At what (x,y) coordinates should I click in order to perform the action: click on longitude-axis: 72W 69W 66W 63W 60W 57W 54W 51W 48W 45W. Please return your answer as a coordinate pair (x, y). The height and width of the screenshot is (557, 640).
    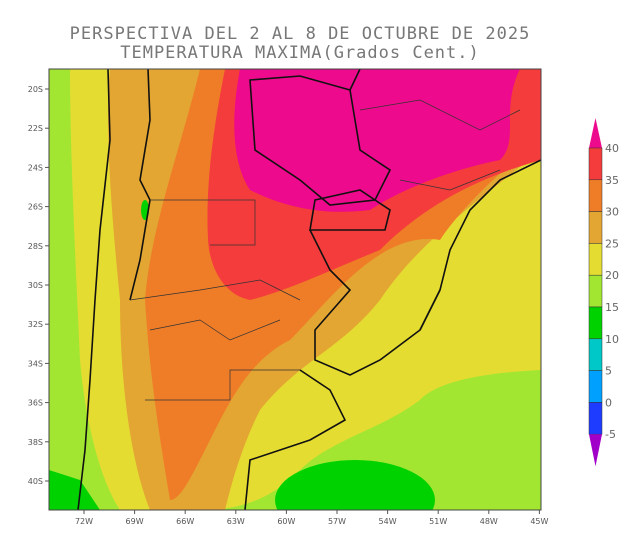
    Looking at the image, I should click on (312, 518).